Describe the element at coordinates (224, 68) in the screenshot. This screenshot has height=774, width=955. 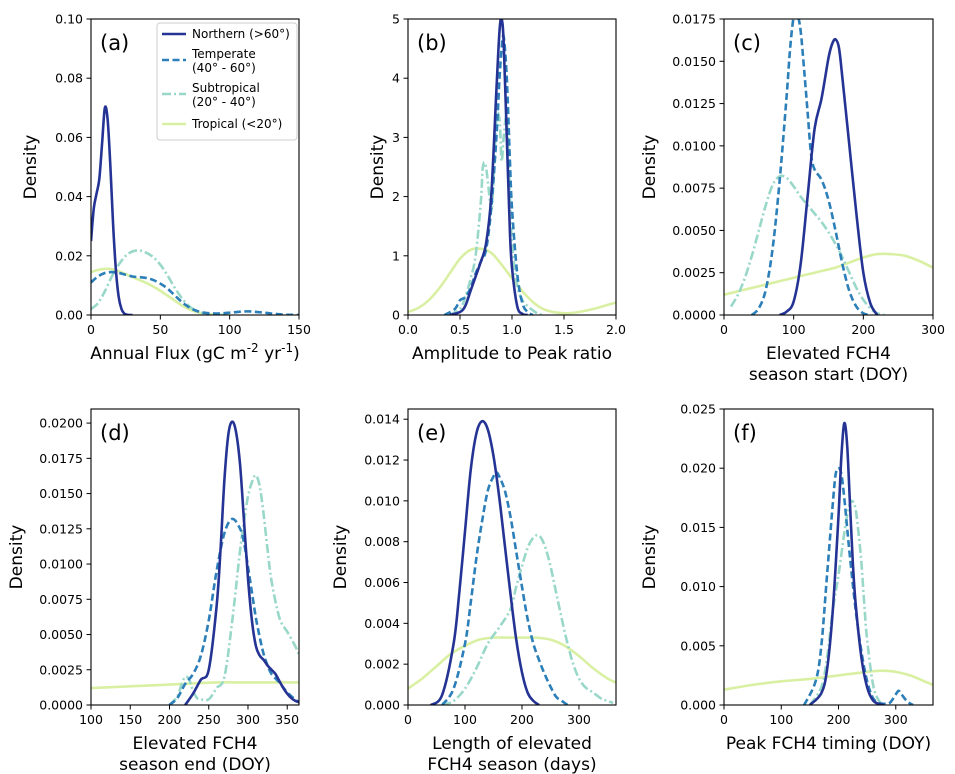
I see `legend-label-temperate: (40° - 60°)` at that location.